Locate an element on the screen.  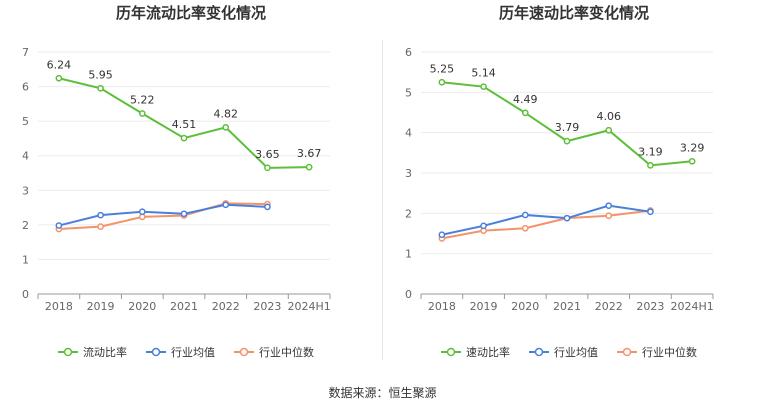
legend-label: 流动比率 is located at coordinates (105, 352).